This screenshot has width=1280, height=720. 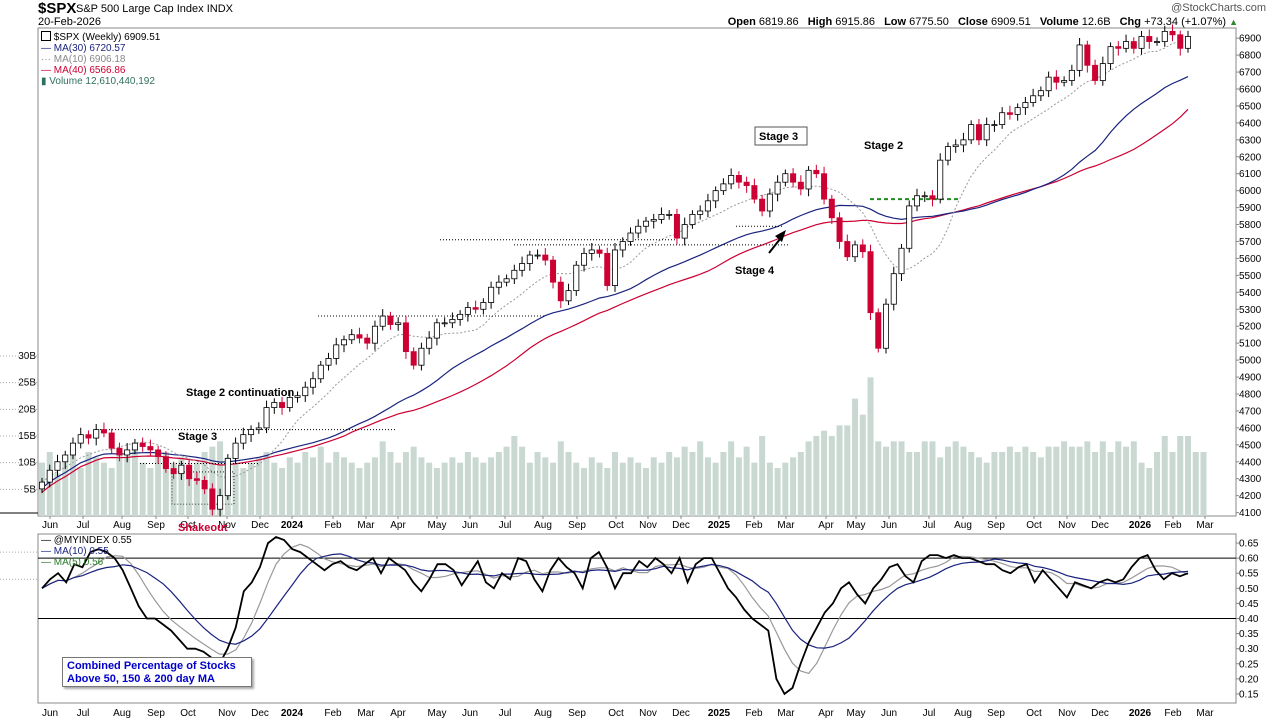 I want to click on ind-x-label-31: 2026, so click(x=1140, y=713).